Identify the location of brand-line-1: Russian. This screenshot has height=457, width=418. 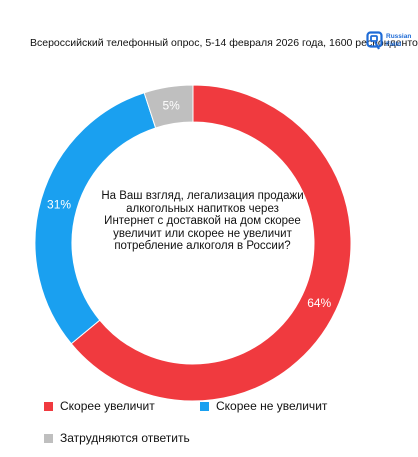
(399, 36).